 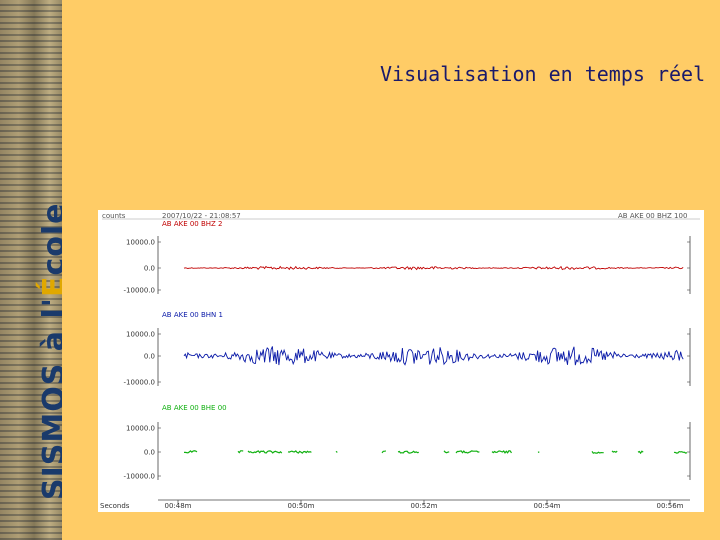 What do you see at coordinates (192, 224) in the screenshot?
I see `trace-label-1: AB AKE 00 BHZ 2` at bounding box center [192, 224].